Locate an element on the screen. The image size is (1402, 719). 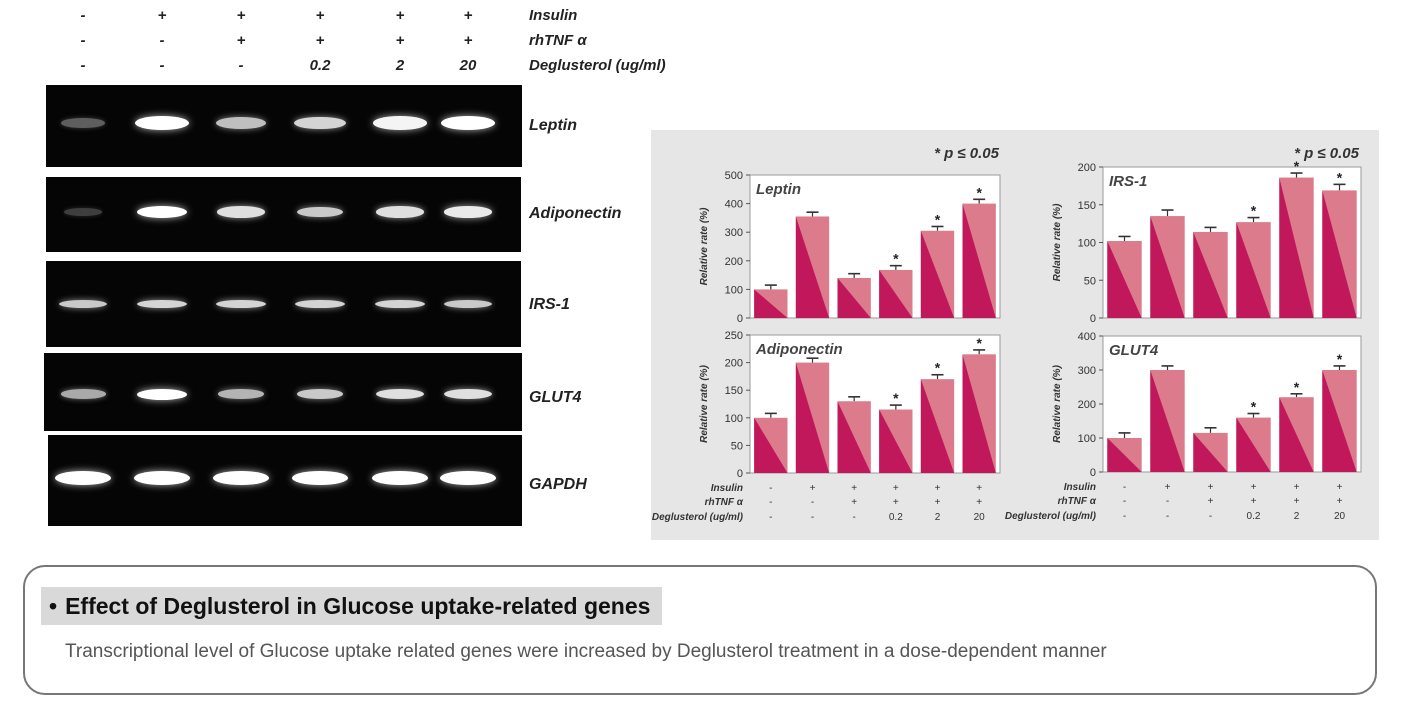
condition-row: - - - 0.2 2 20 Deglusterol (ug/ml) is located at coordinates (350, 67).